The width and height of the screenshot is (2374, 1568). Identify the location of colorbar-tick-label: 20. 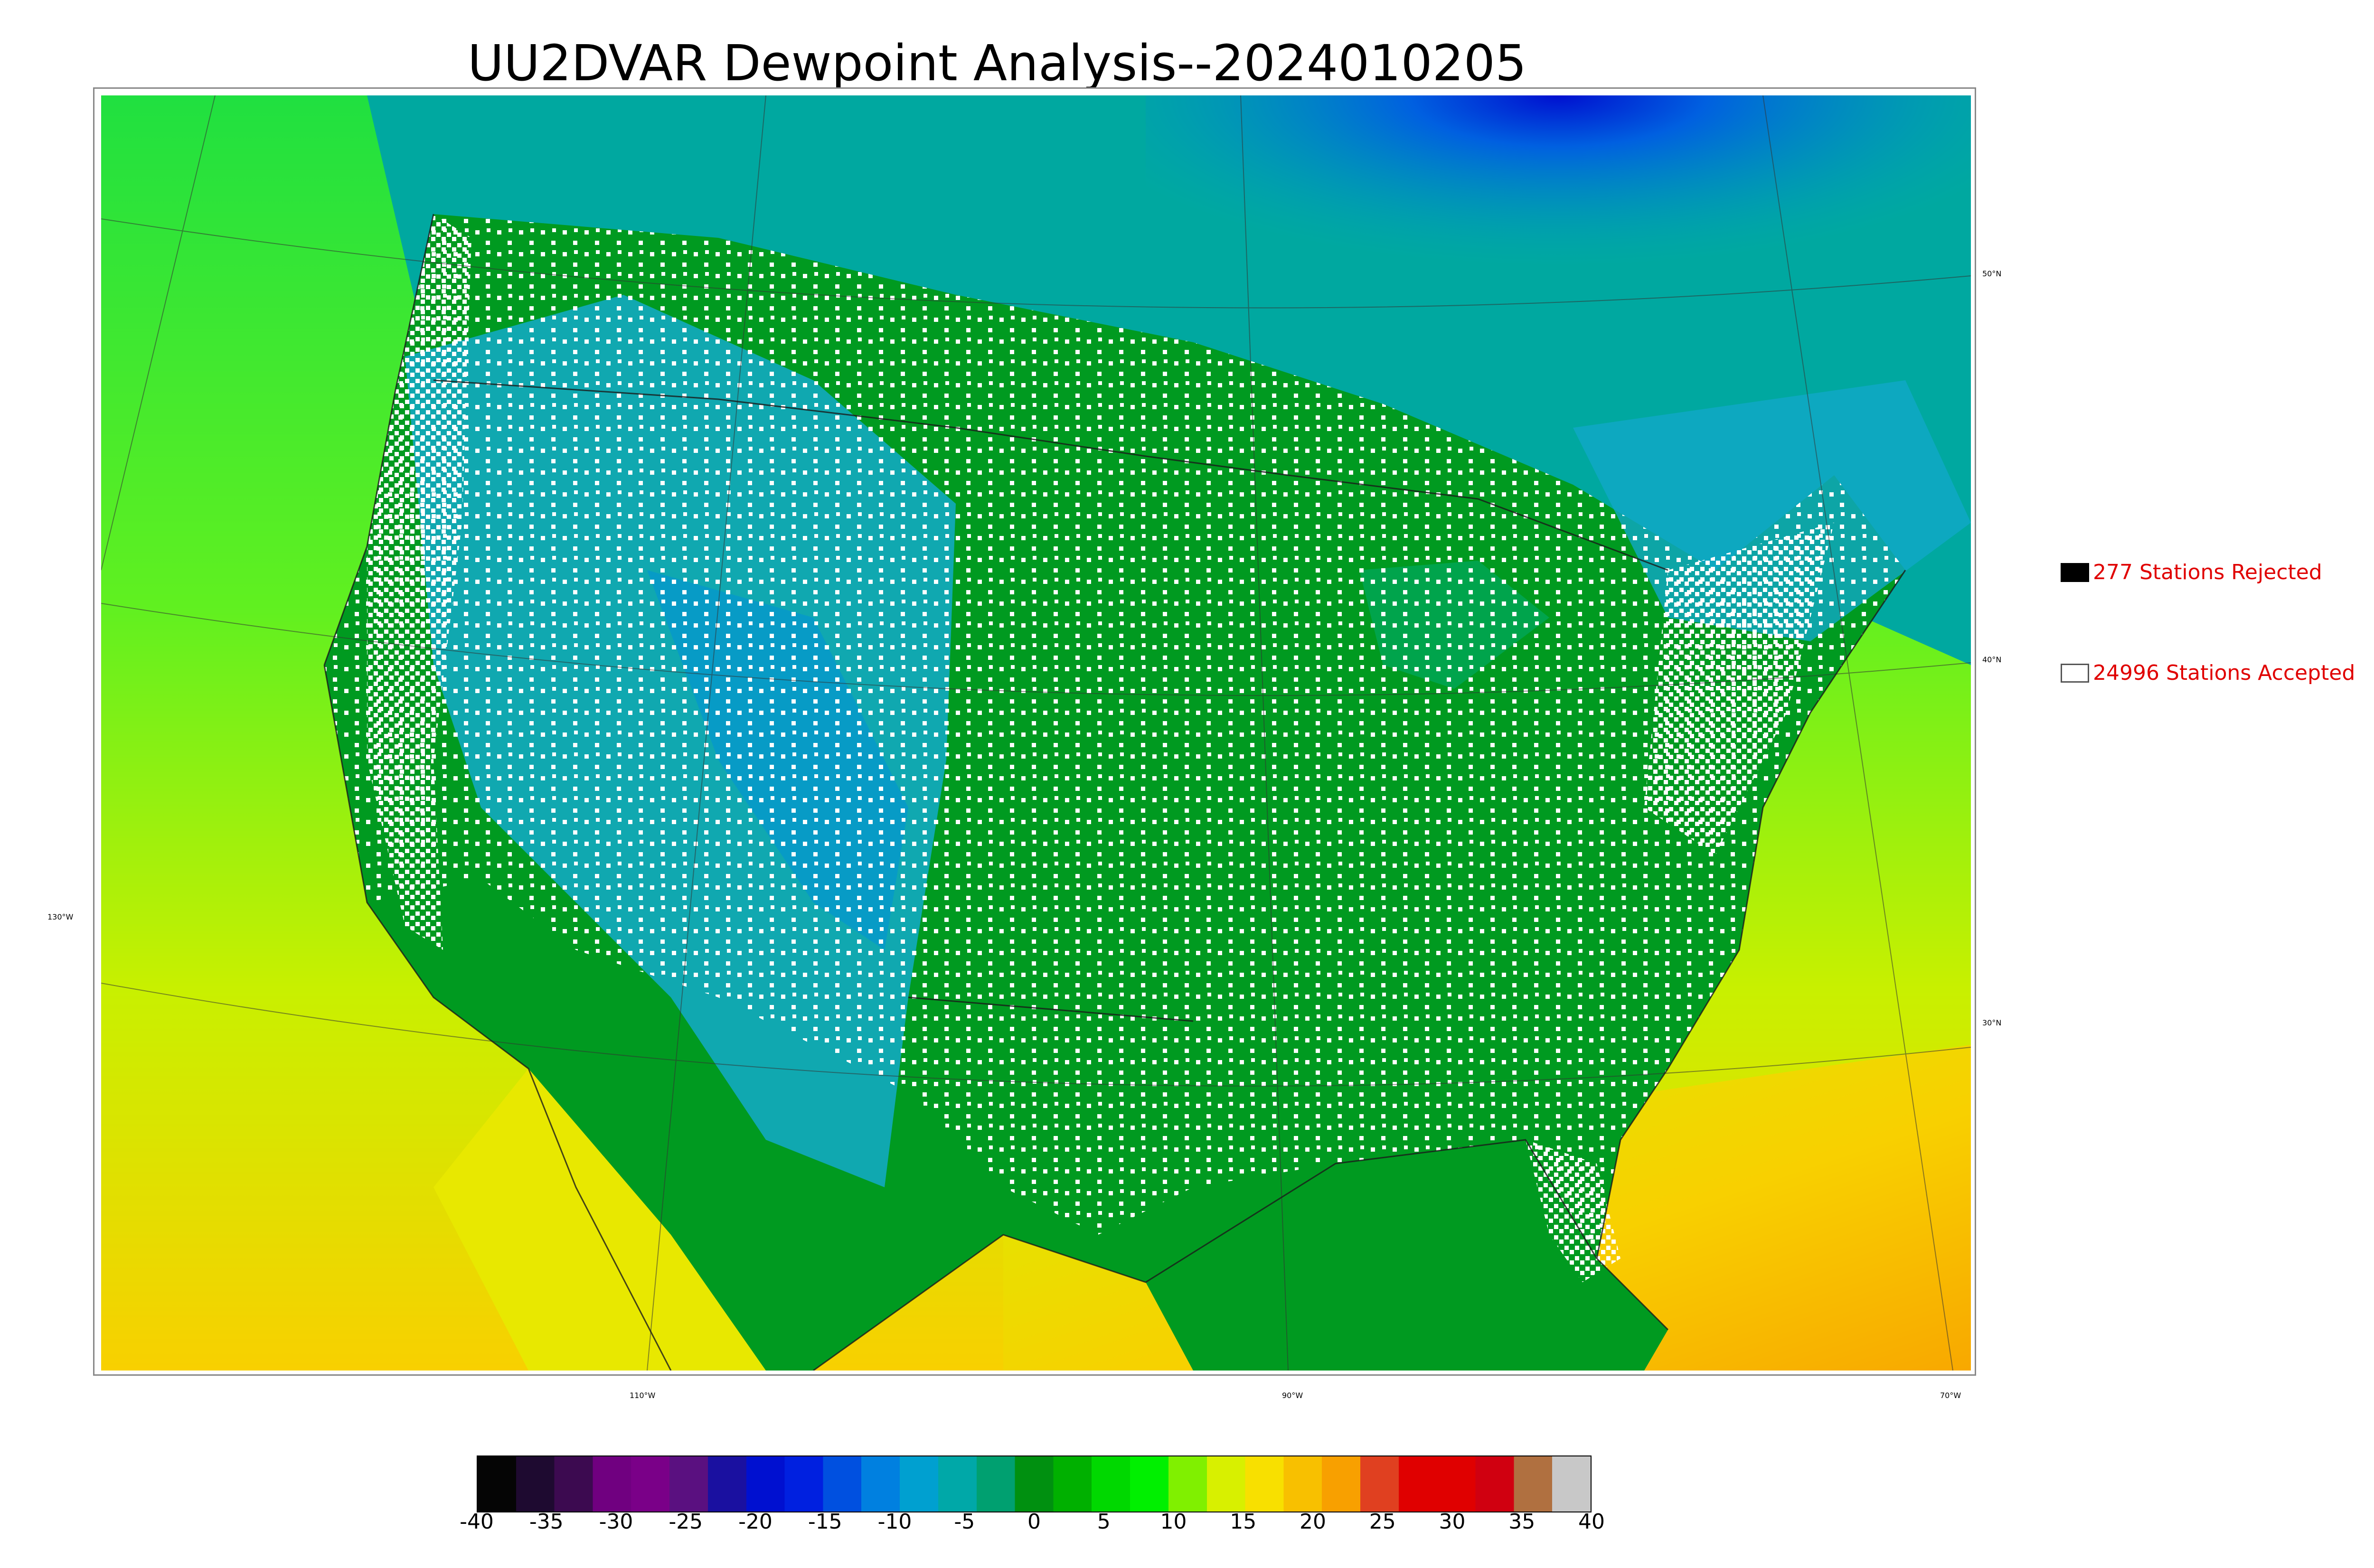
(1313, 1522).